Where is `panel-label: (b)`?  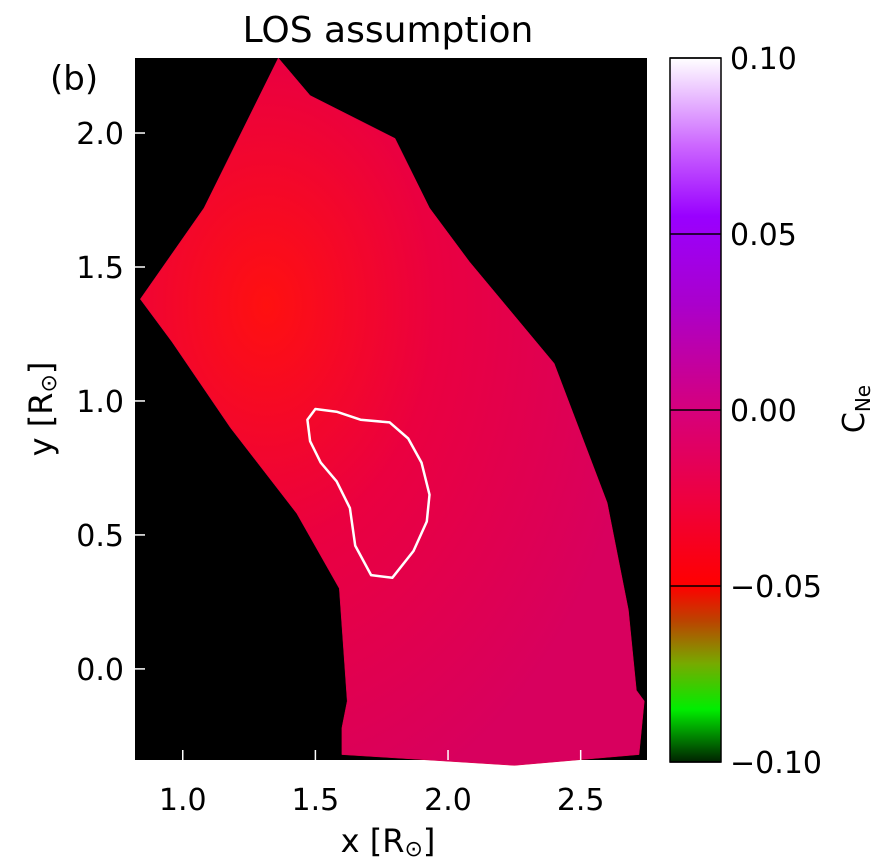
panel-label: (b) is located at coordinates (74, 79).